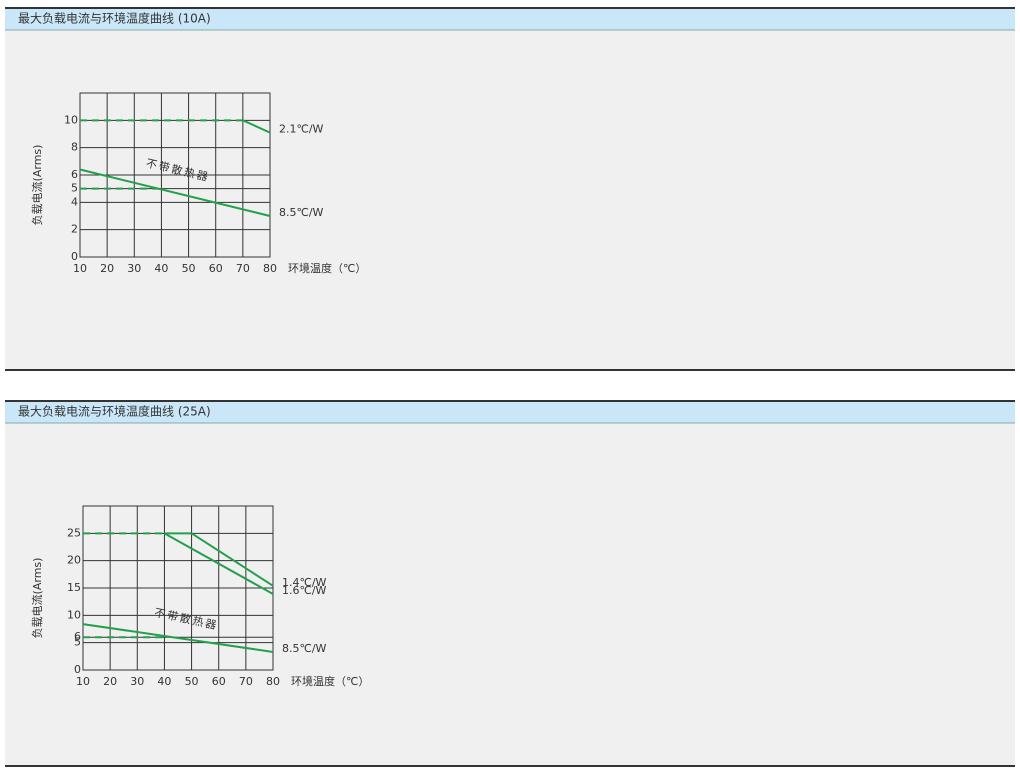 Image resolution: width=1020 pixels, height=773 pixels. What do you see at coordinates (301, 129) in the screenshot?
I see `series-label: 2.1℃/W` at bounding box center [301, 129].